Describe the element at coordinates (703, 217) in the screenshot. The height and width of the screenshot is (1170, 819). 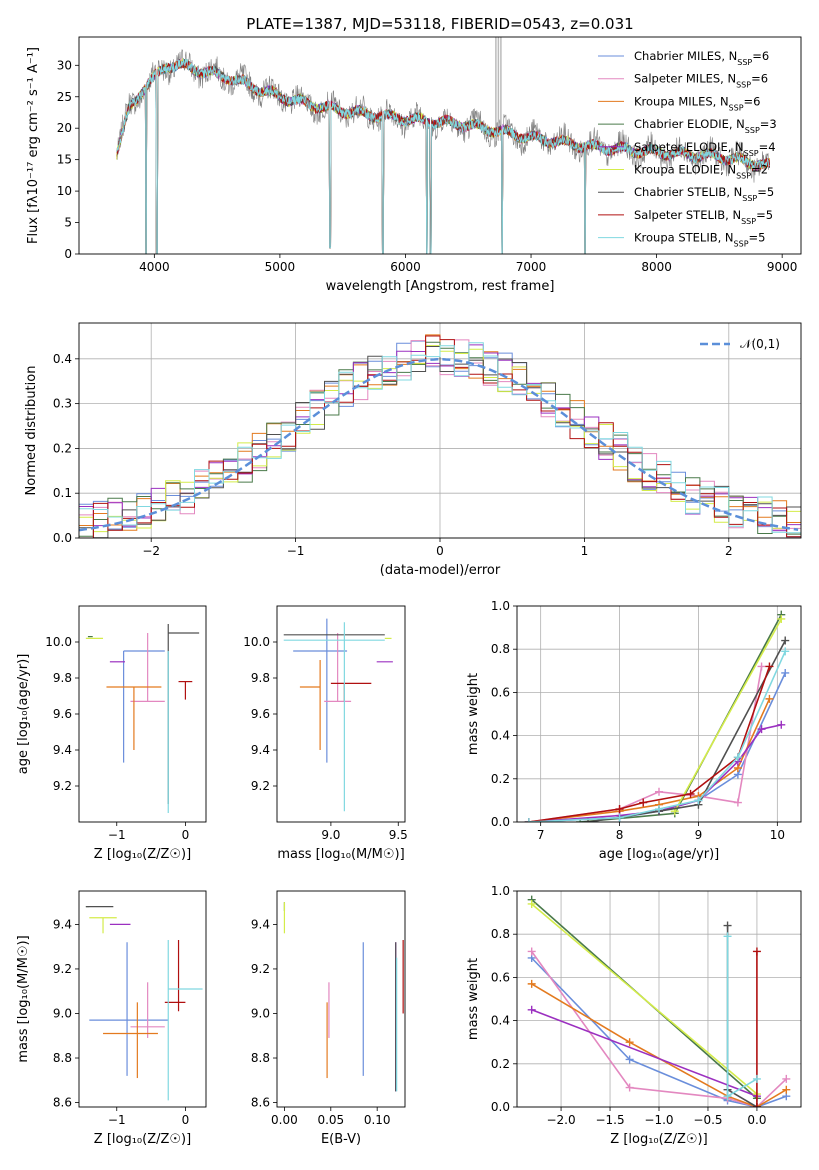
I see `legend-label: Salpeter STELIB, NSSP=5` at that location.